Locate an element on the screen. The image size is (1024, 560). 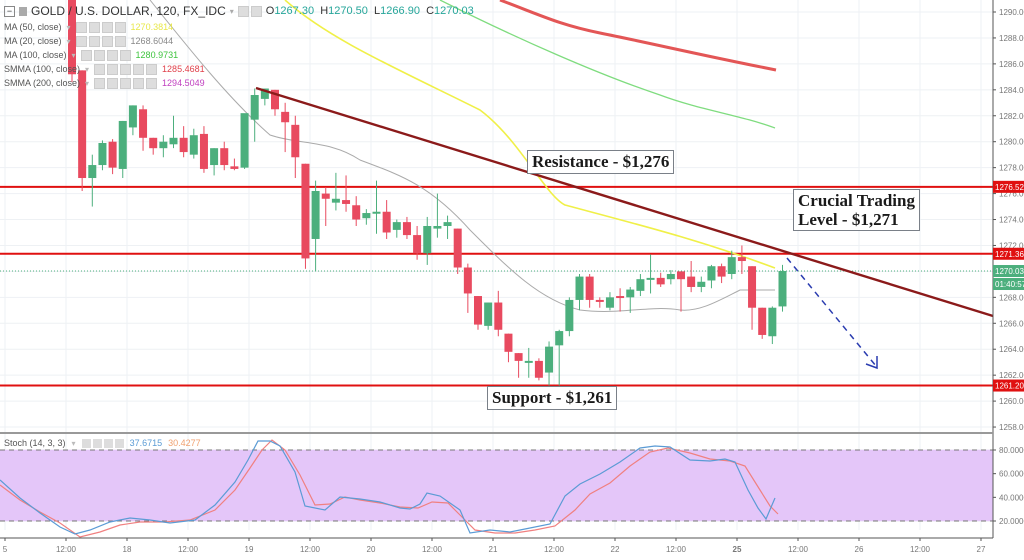
symbol-title: GOLD / U.S. DOLLAR, 120, FX_IDC is located at coordinates (128, 10).